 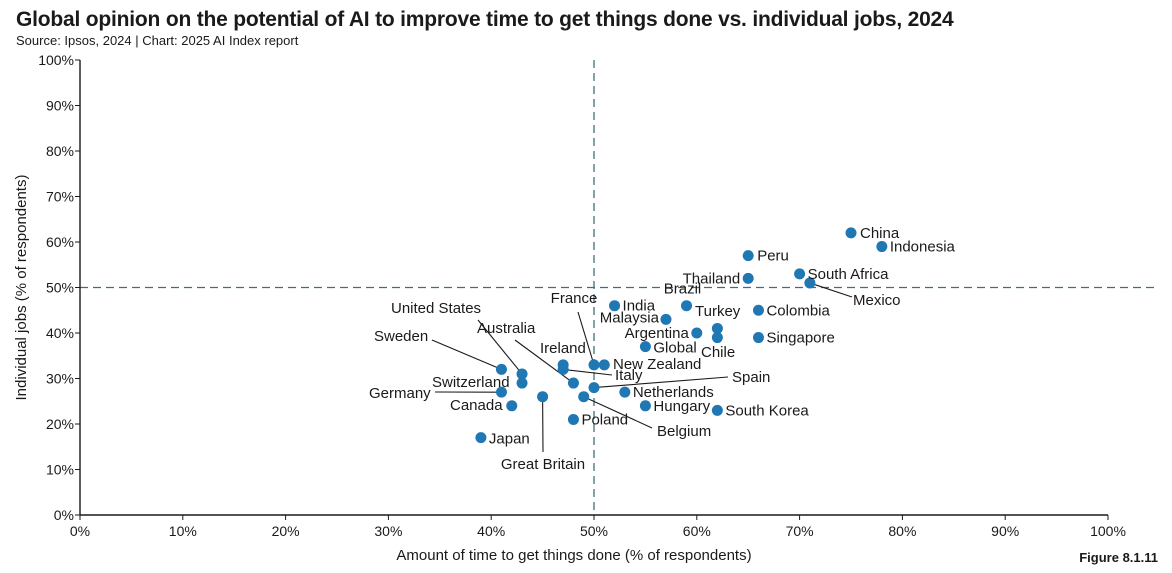 I want to click on y-axis-label: Individual jobs (% of respondents), so click(x=21, y=288).